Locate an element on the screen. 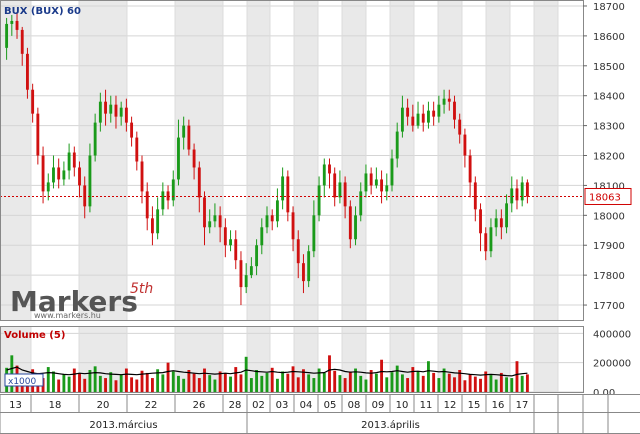 The width and height of the screenshot is (640, 434). volume-unit-badge: x1000 is located at coordinates (24, 380).